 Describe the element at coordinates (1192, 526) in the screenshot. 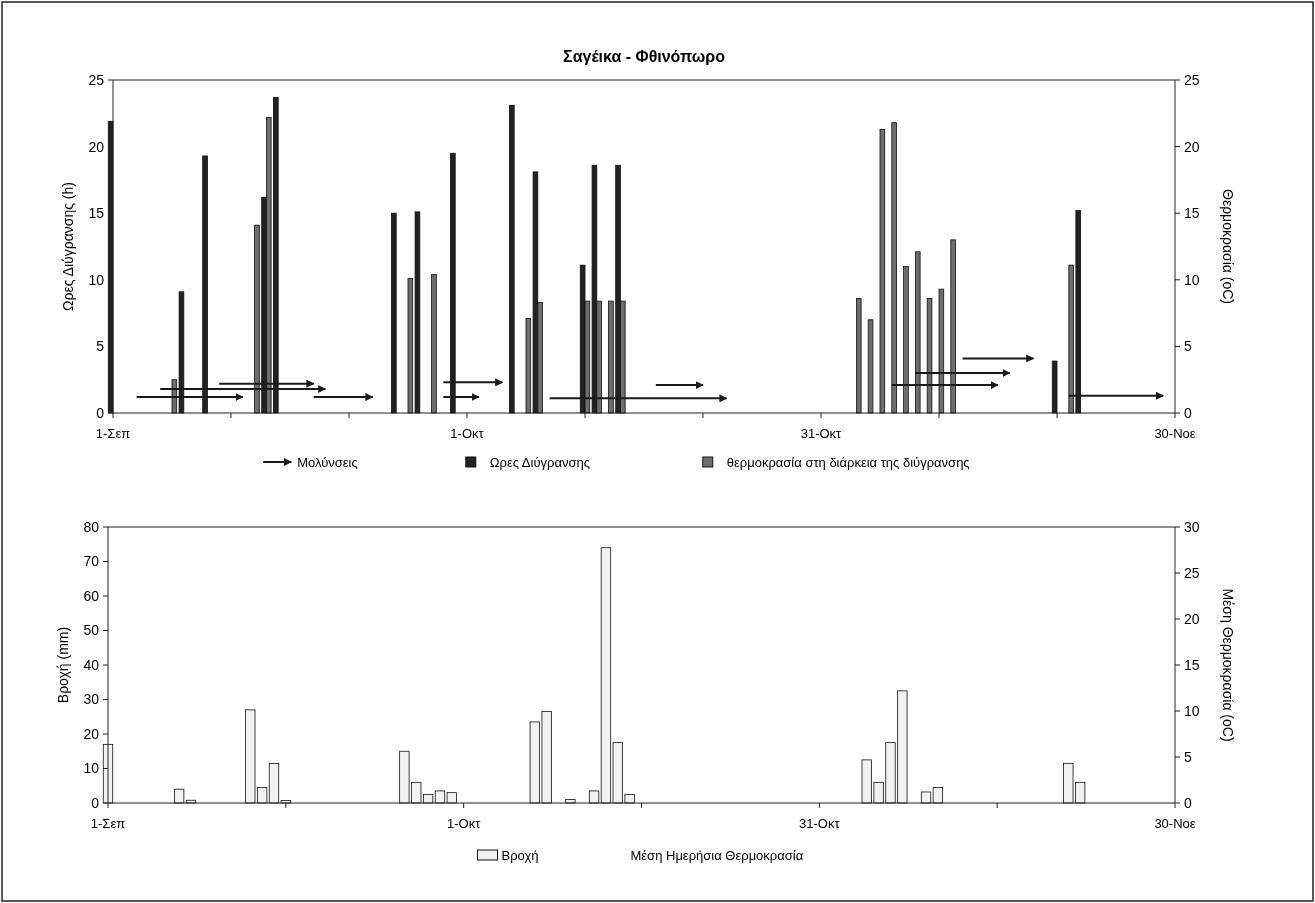

I see `y2-tick-label: 30` at that location.